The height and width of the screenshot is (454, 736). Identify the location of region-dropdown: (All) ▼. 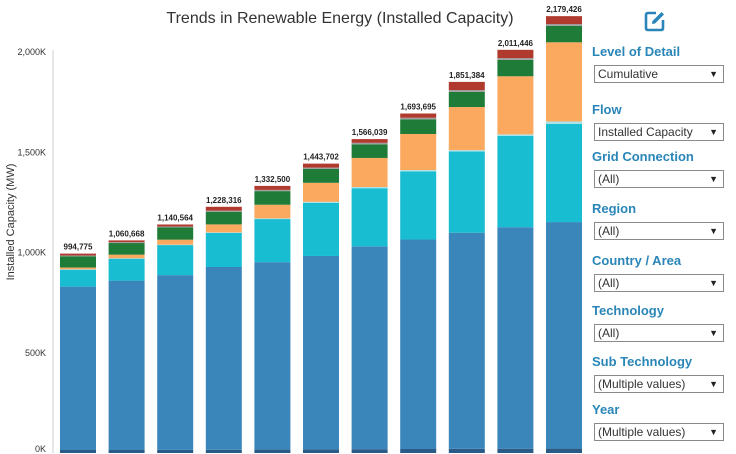
(659, 231).